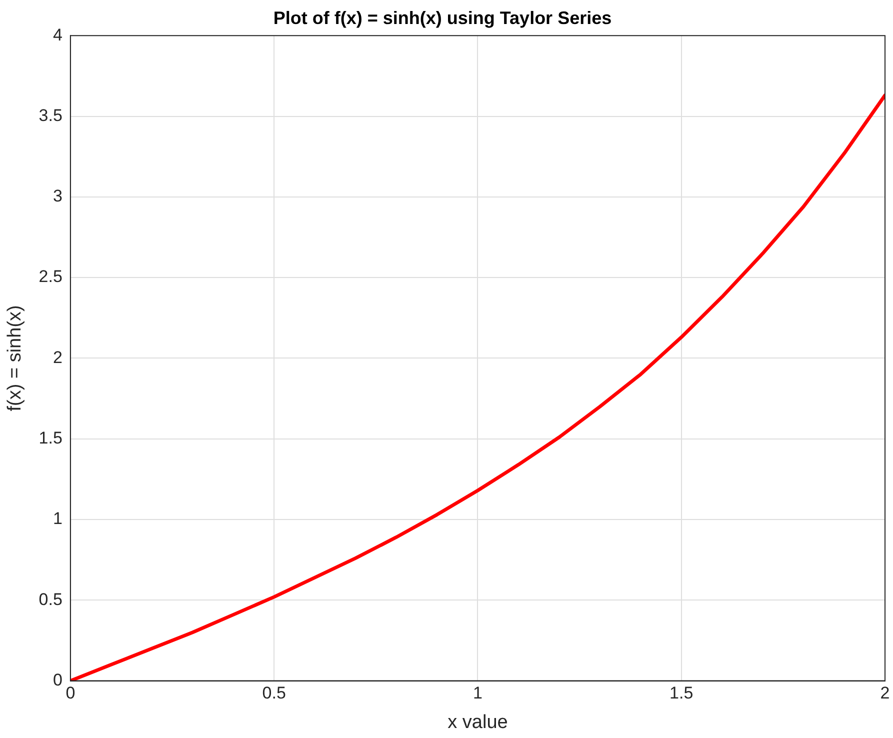 Image resolution: width=893 pixels, height=738 pixels. What do you see at coordinates (50, 276) in the screenshot?
I see `y-tick-label: 2.5` at bounding box center [50, 276].